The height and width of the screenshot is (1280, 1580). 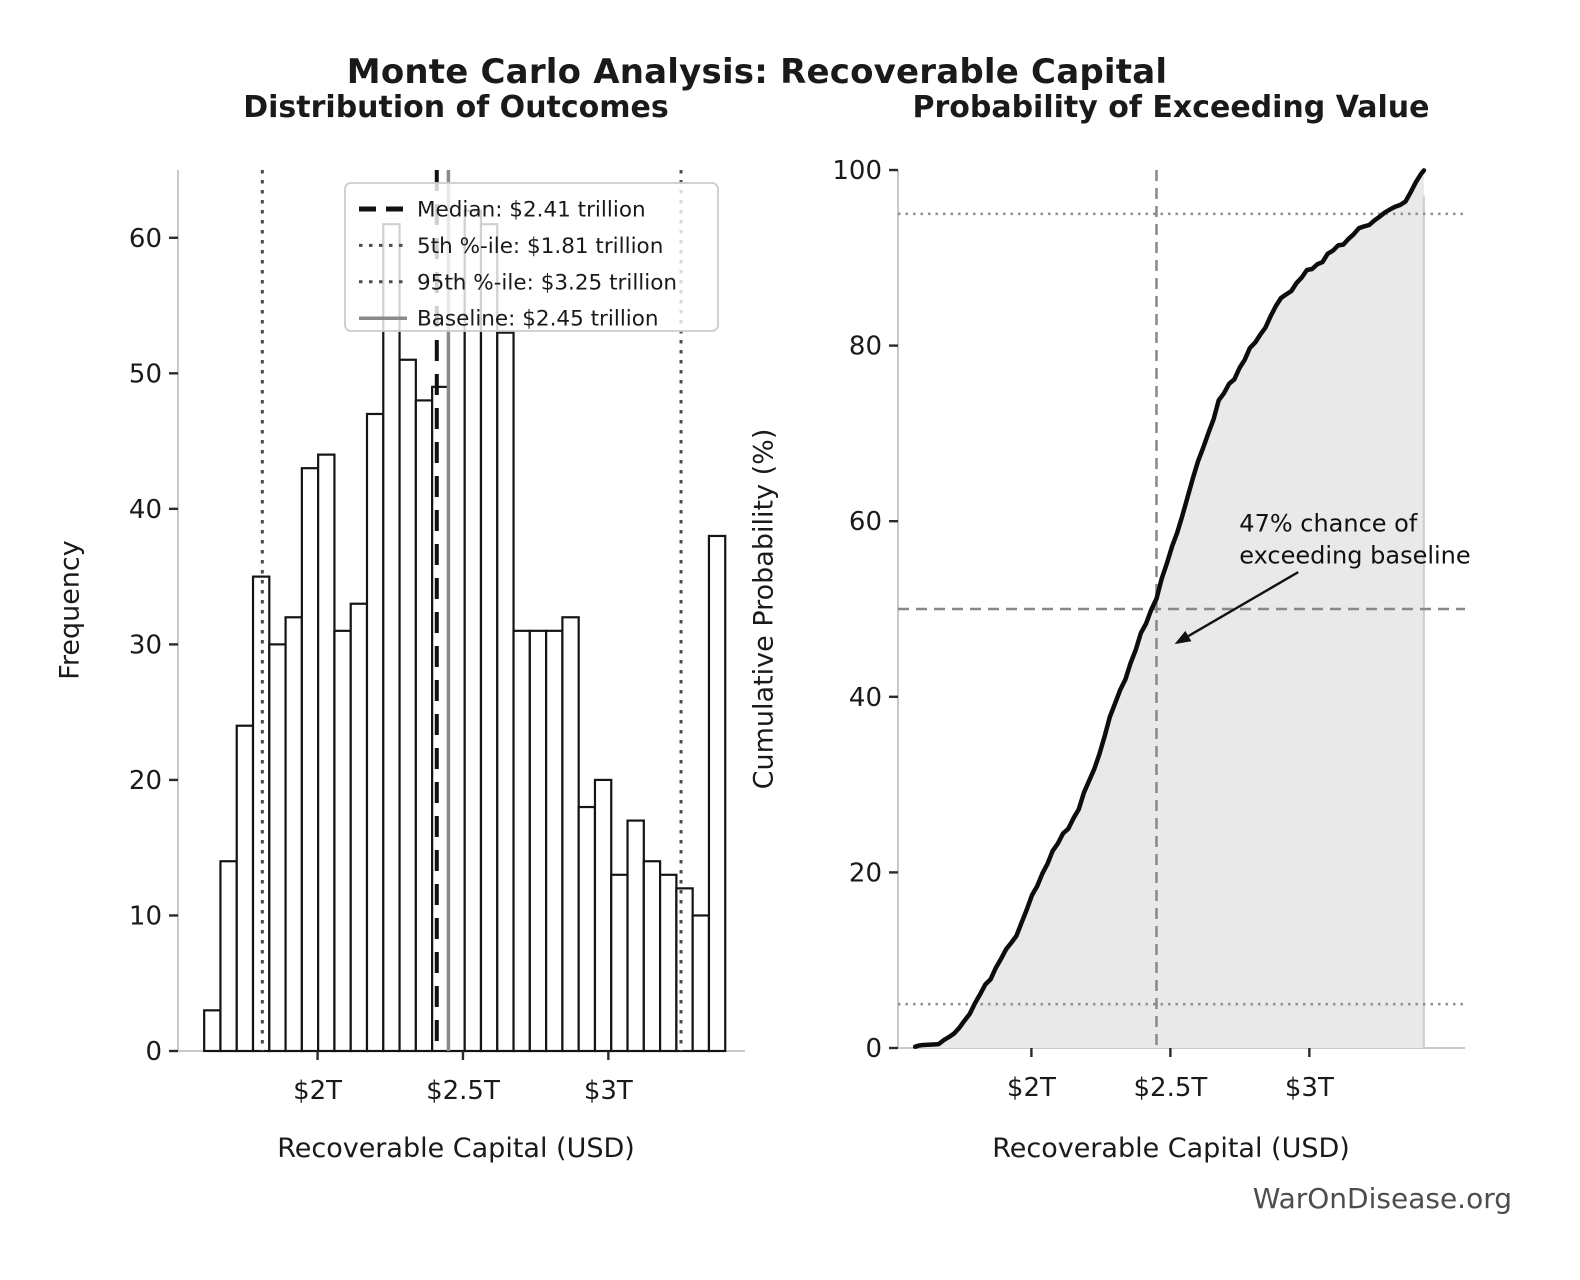 I want to click on legend-p95-label: 95th %-ile: $3.25 trillion, so click(x=547, y=282).